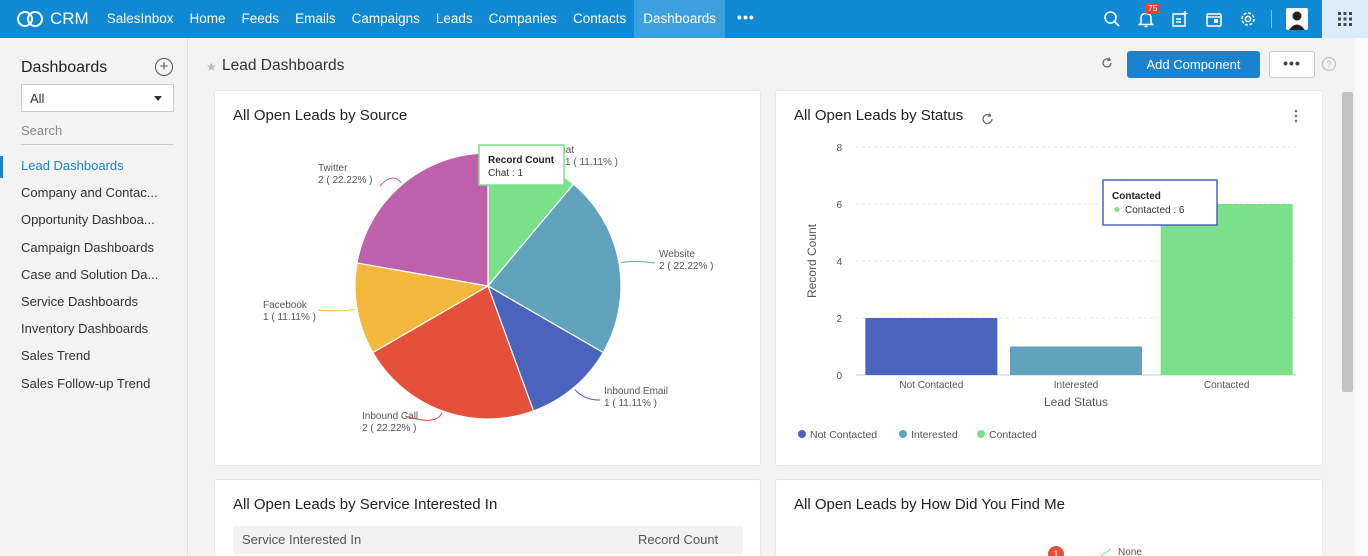 This screenshot has height=556, width=1368. Describe the element at coordinates (44, 19) in the screenshot. I see `crm-logo: CRM` at that location.